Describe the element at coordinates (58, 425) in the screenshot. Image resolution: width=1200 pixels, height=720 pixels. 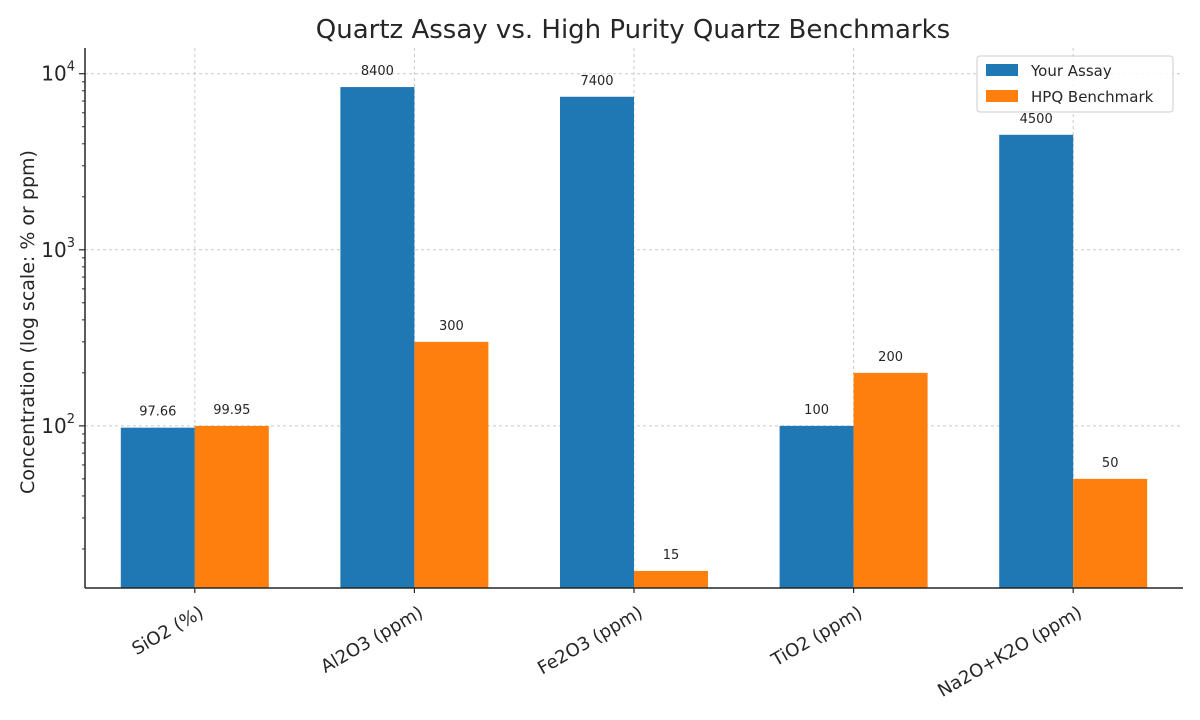
I see `y-tick-label: 10²` at that location.